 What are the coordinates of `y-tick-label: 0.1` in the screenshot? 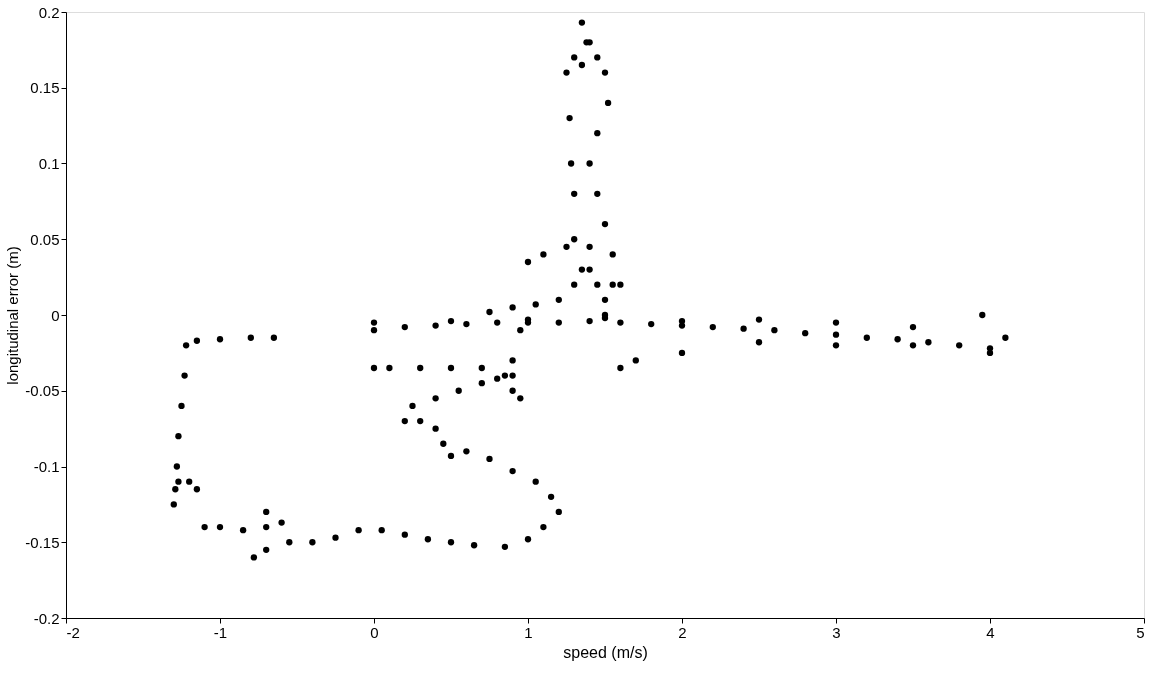 It's located at (49, 163).